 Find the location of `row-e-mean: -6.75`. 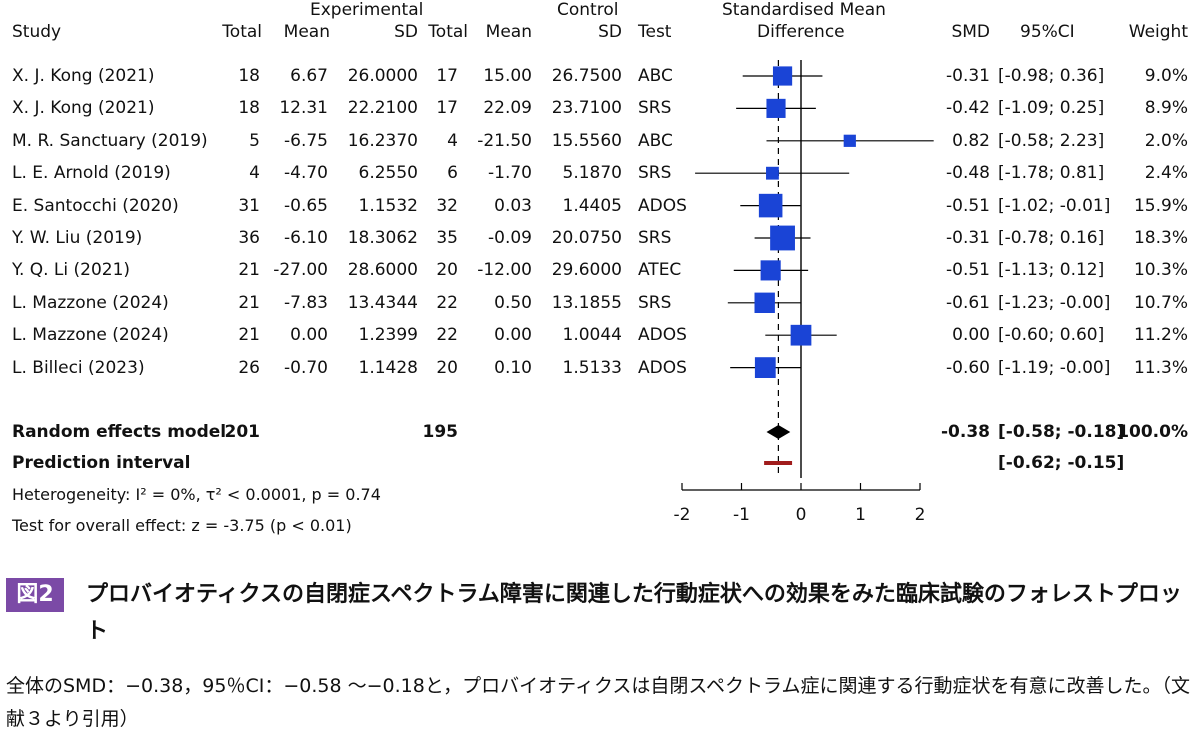

row-e-mean: -6.75 is located at coordinates (306, 140).